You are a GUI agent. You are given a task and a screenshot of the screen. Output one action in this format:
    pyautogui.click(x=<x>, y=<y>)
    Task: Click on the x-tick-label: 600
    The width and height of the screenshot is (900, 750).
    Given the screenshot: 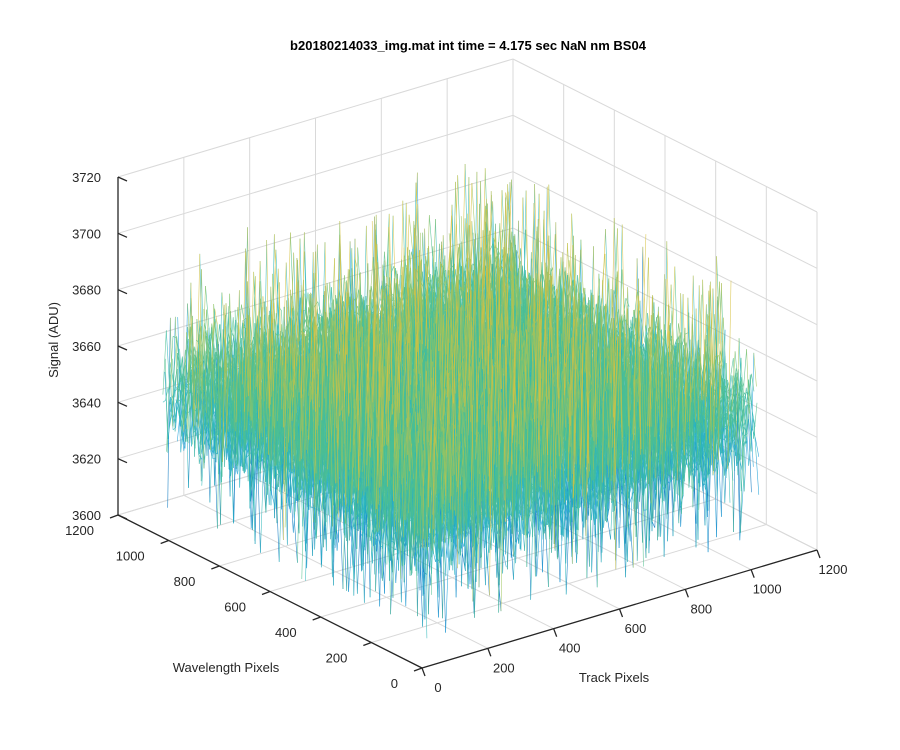 What is the action you would take?
    pyautogui.click(x=636, y=628)
    